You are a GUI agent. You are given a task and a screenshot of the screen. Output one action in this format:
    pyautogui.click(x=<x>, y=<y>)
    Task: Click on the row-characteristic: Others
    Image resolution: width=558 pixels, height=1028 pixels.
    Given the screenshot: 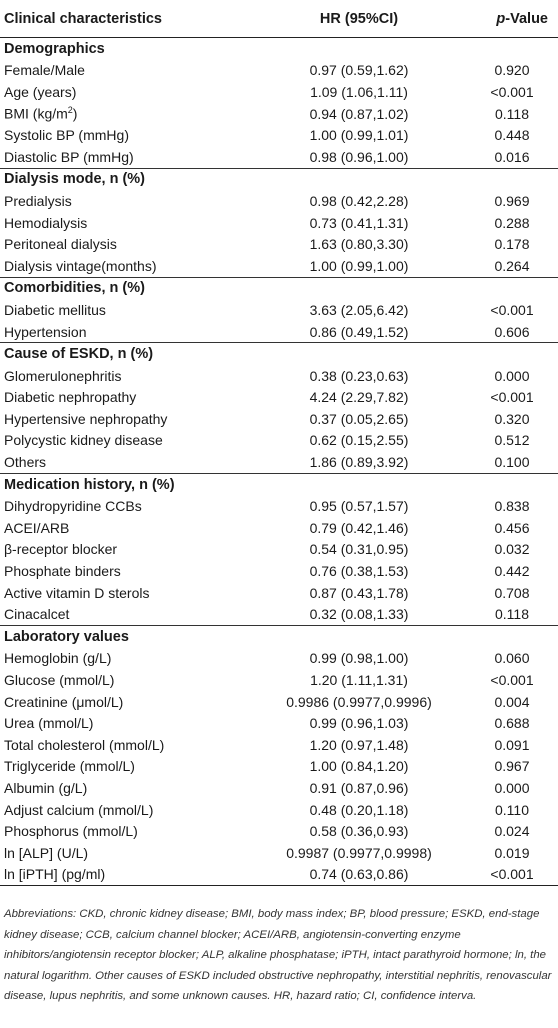 What is the action you would take?
    pyautogui.click(x=136, y=462)
    